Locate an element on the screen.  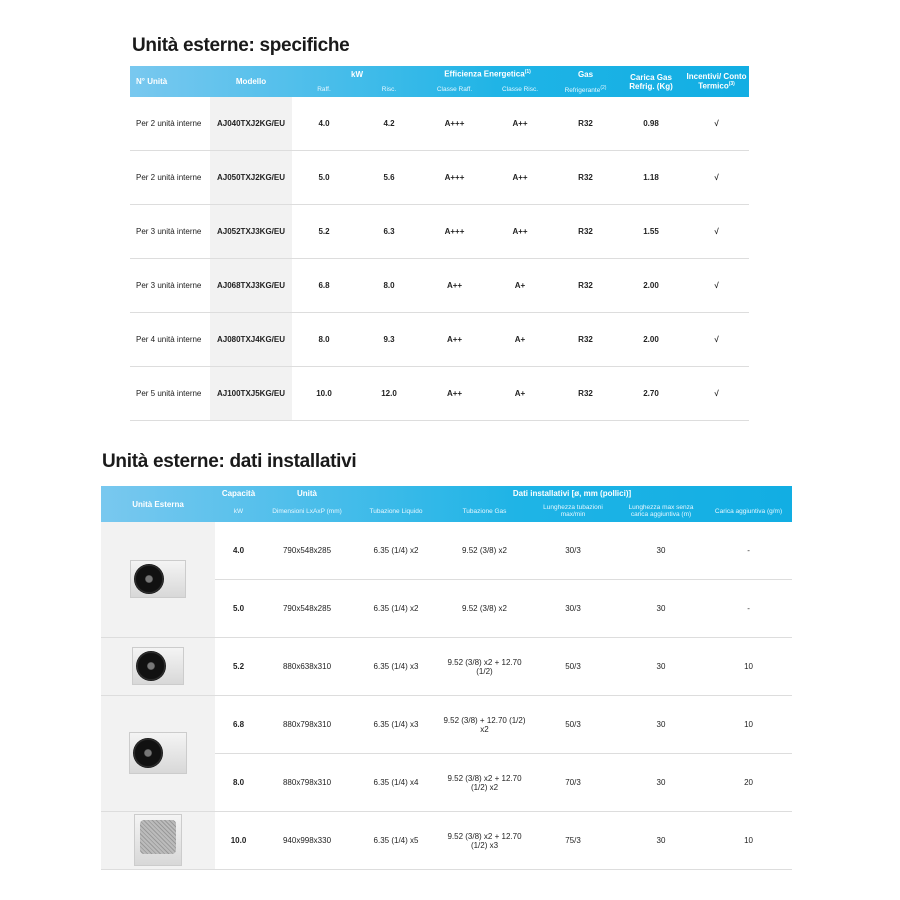
header-classe-risc: Classe Risc. is located at coordinates (520, 89).